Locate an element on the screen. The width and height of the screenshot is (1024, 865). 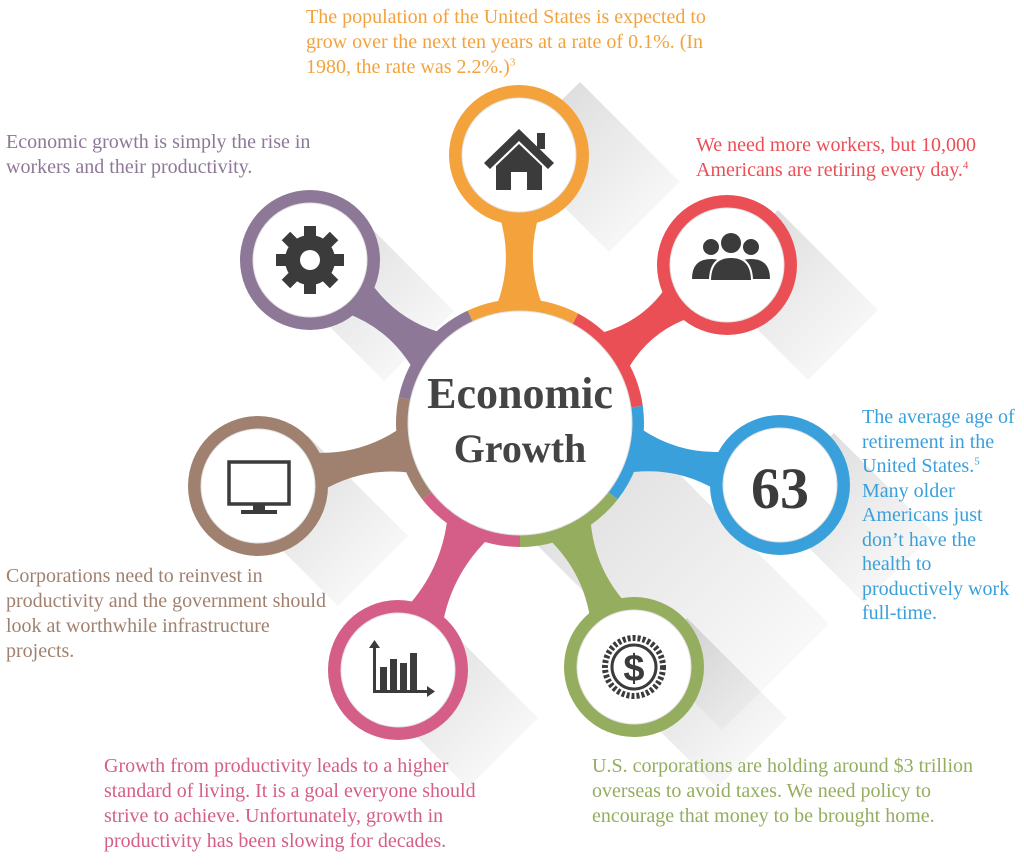
house-icon is located at coordinates (519, 159).